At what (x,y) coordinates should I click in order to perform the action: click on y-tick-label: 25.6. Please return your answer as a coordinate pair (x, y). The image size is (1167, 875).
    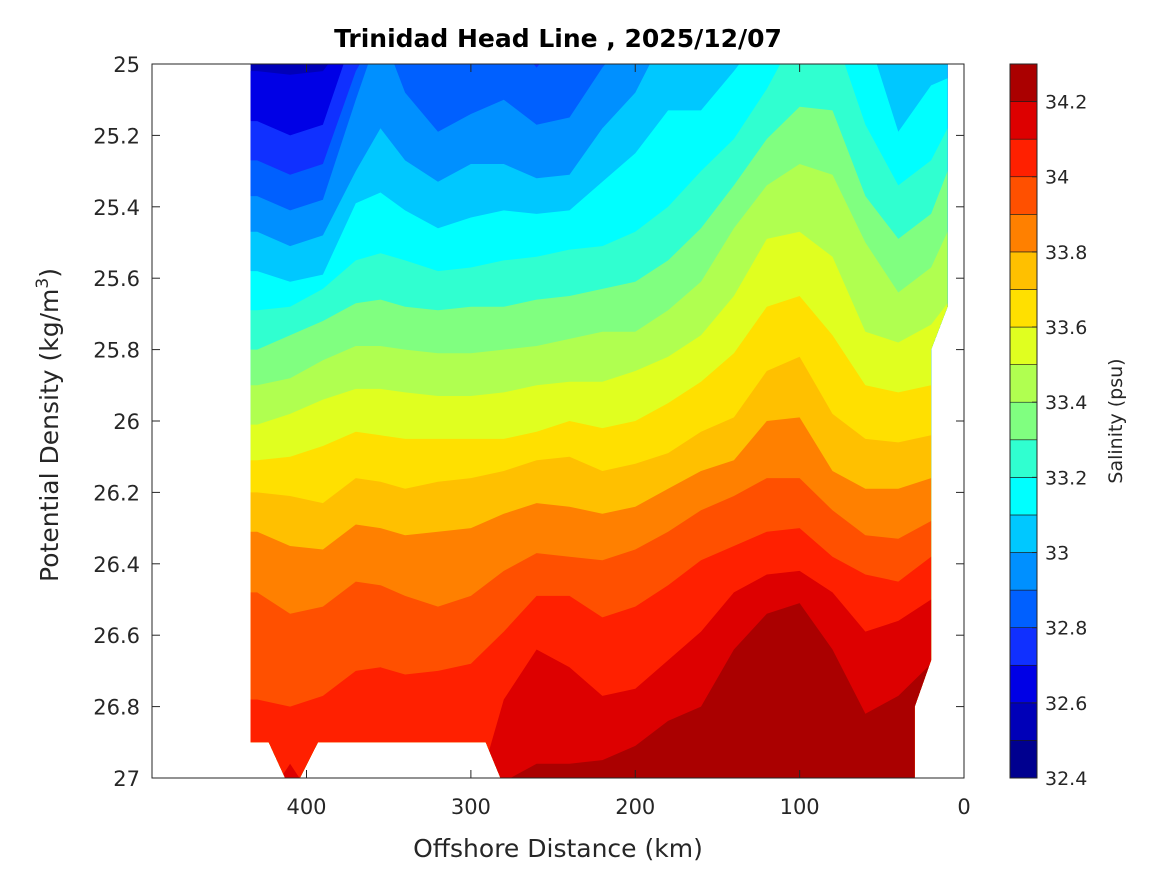
    Looking at the image, I should click on (116, 279).